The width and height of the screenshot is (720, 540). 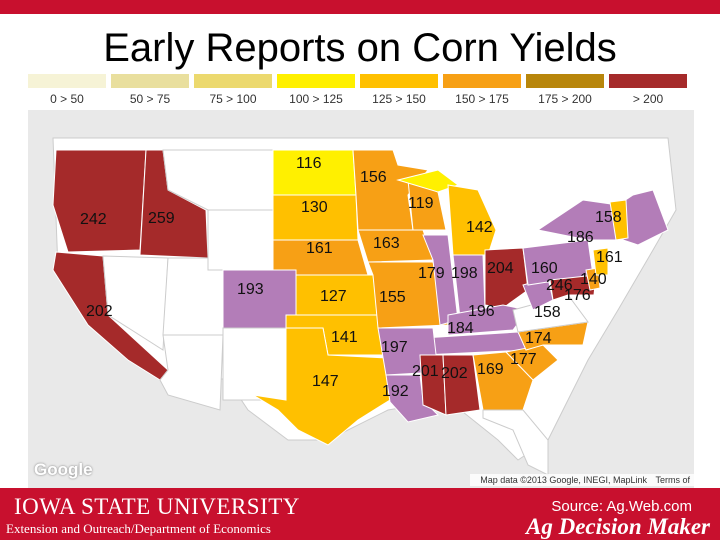 I want to click on state-yield-label: 174, so click(x=538, y=338).